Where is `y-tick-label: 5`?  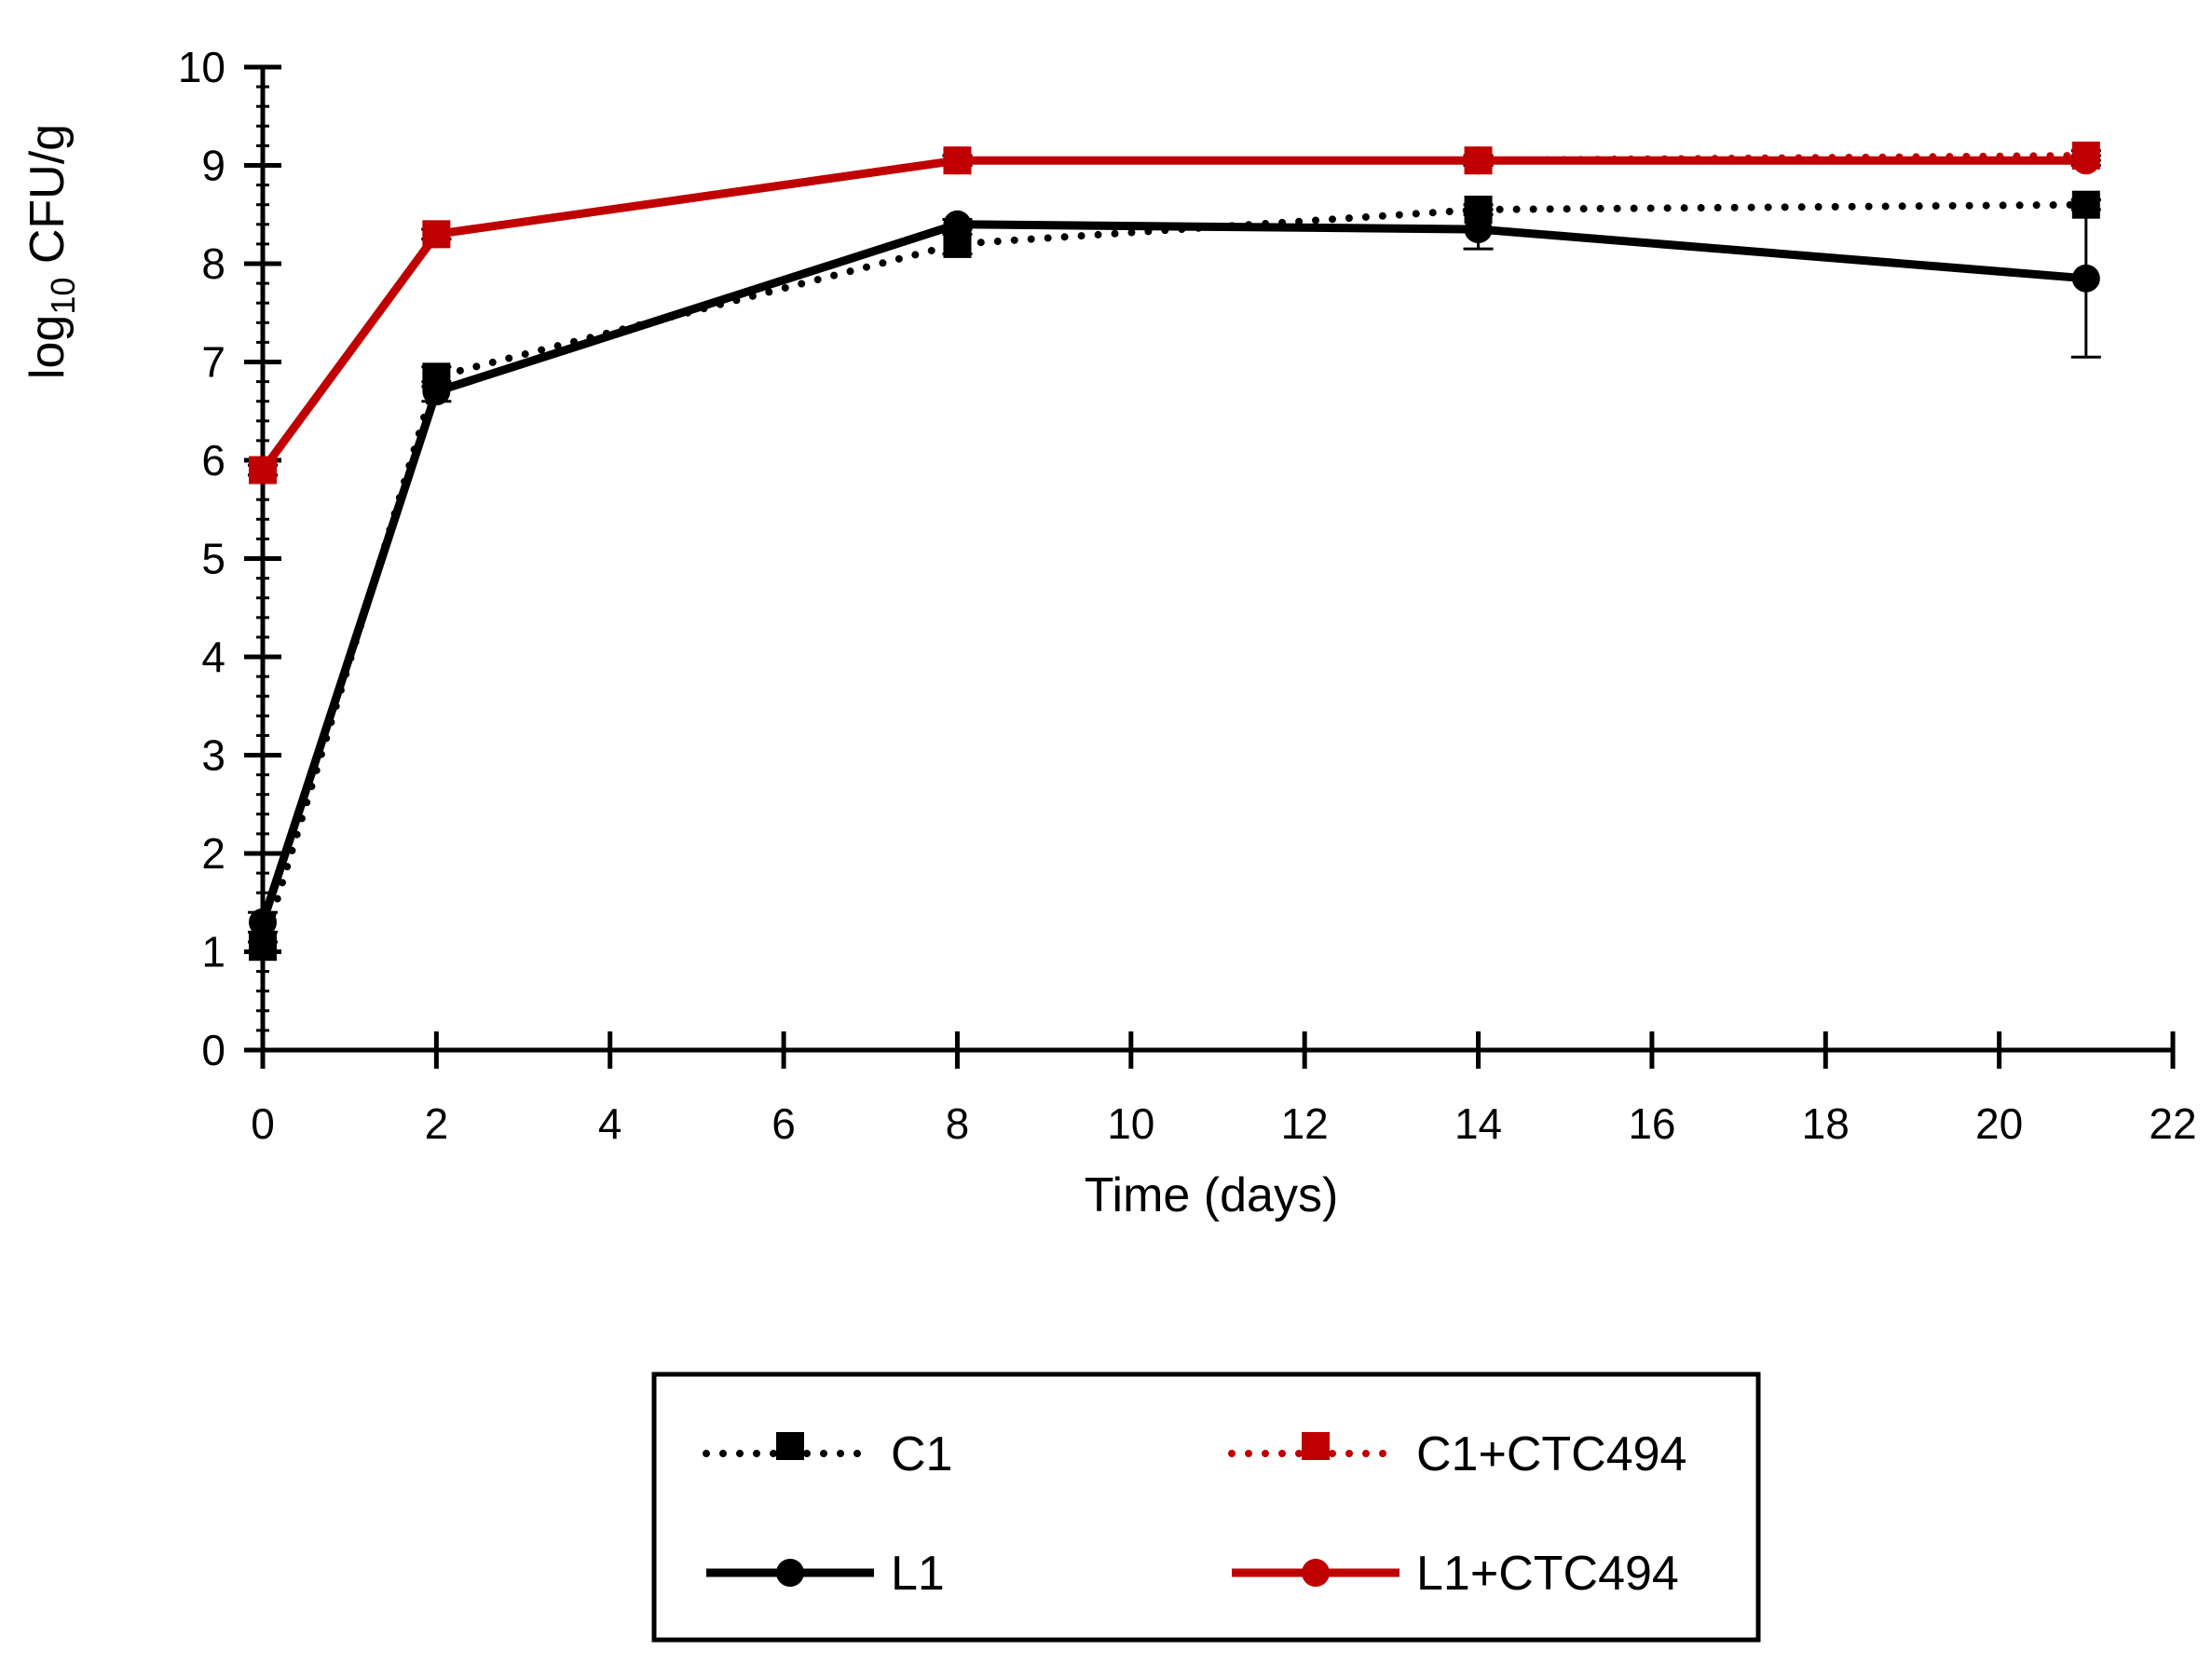
y-tick-label: 5 is located at coordinates (213, 559).